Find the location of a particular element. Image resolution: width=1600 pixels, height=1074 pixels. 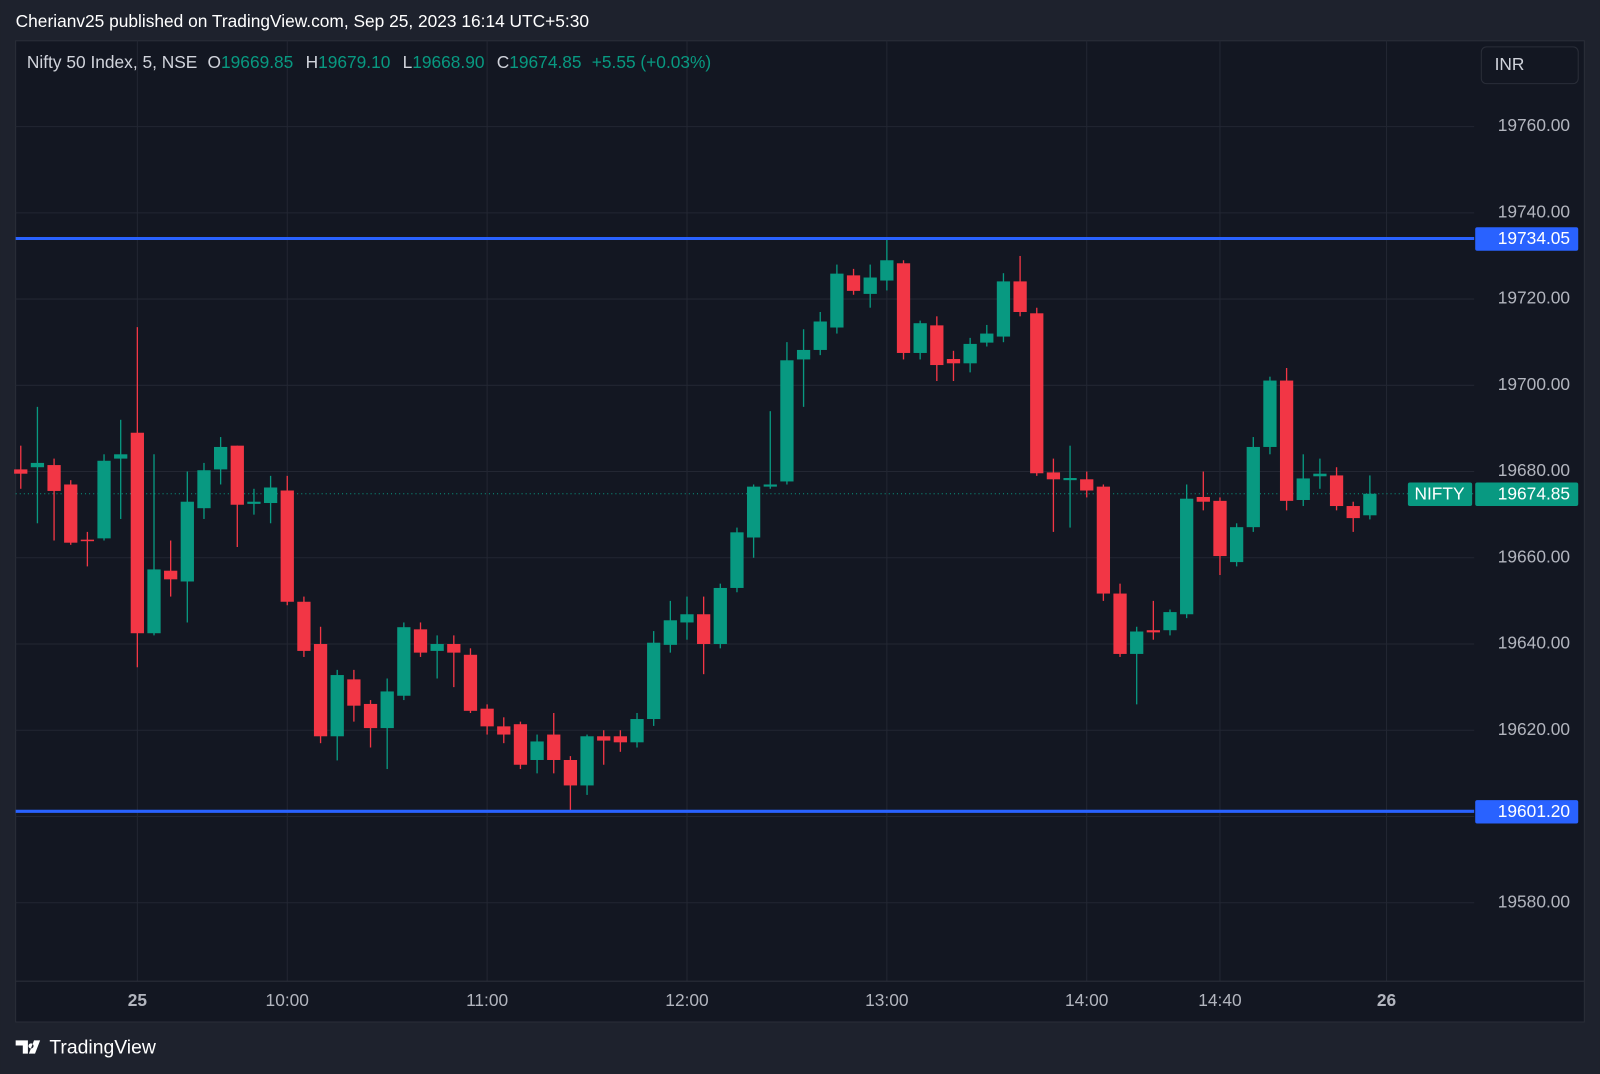

price-line-label: 19601.20 is located at coordinates (1534, 811).